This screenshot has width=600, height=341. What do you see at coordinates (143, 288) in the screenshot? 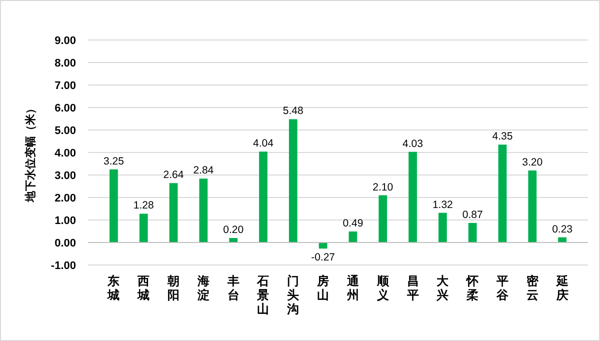
I see `x-tick-label: 西城` at bounding box center [143, 288].